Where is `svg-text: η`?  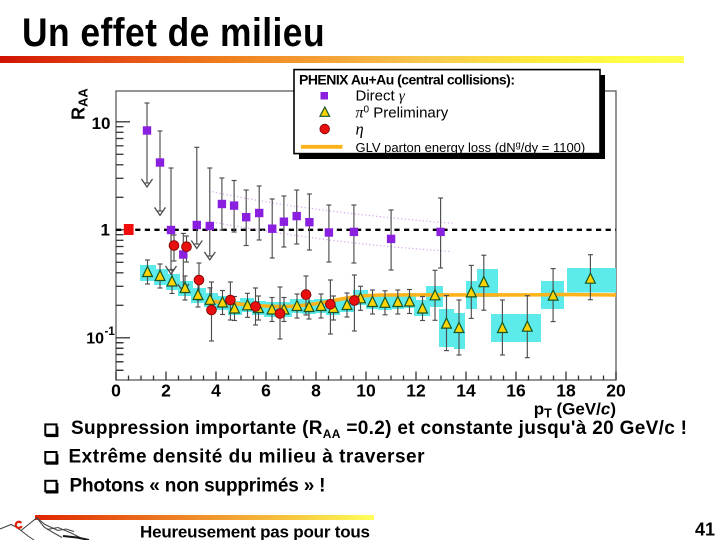 svg-text: η is located at coordinates (360, 128).